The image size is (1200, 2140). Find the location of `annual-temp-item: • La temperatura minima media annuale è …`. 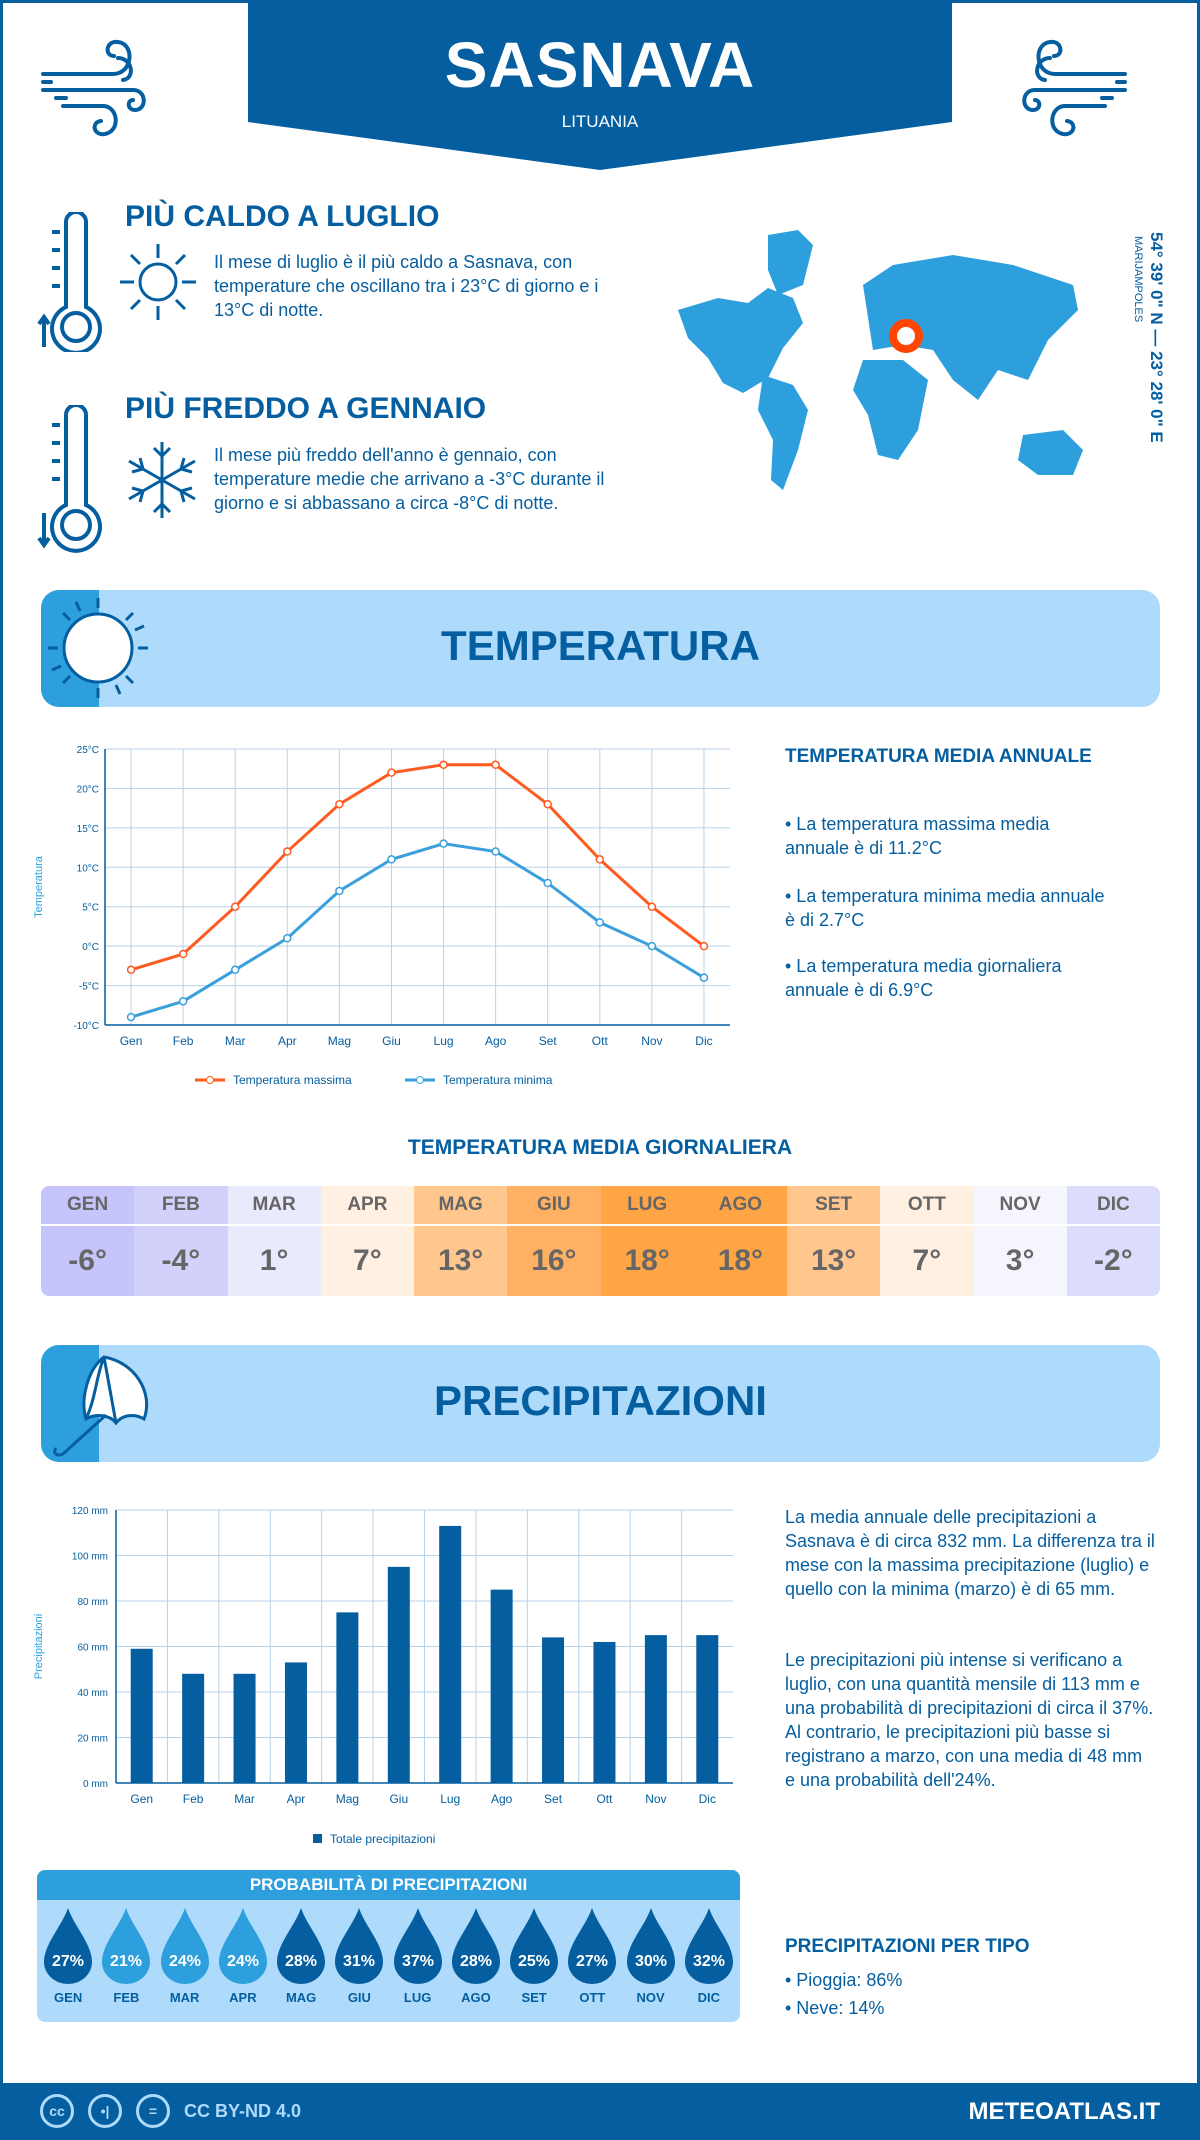

annual-temp-item: • La temperatura minima media annuale è … is located at coordinates (945, 908).